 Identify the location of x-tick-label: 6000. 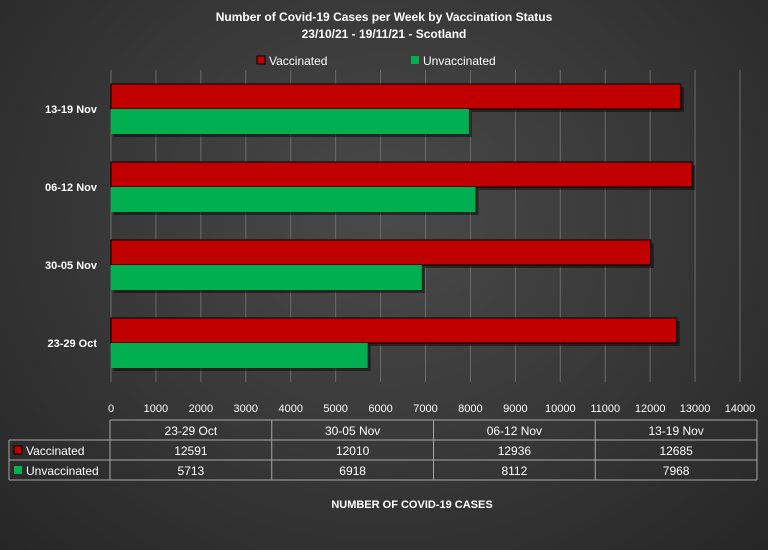
(380, 409).